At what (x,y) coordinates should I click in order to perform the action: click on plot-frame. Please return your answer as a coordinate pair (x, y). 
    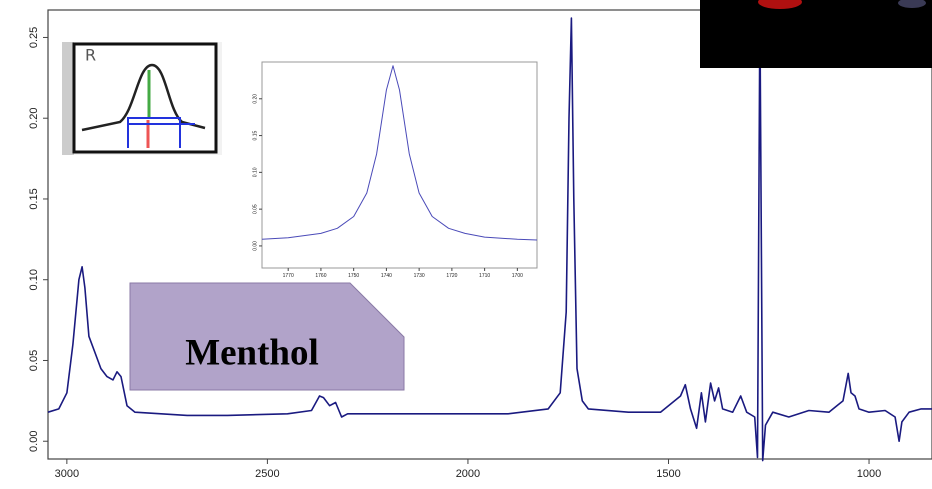
    Looking at the image, I should click on (399, 165).